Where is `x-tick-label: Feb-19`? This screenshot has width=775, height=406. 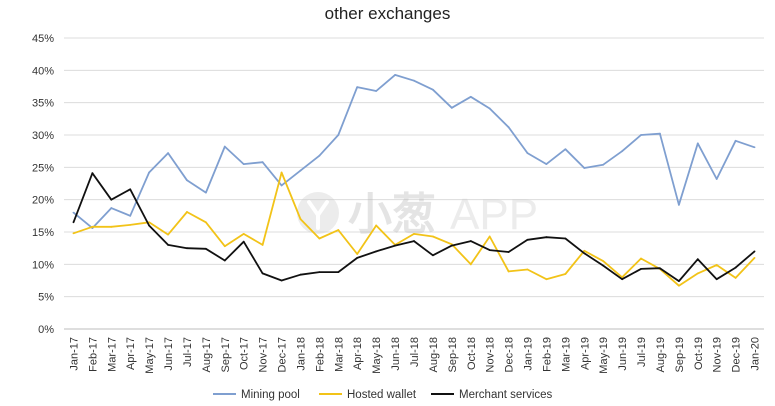
x-tick-label: Feb-19 is located at coordinates (547, 354).